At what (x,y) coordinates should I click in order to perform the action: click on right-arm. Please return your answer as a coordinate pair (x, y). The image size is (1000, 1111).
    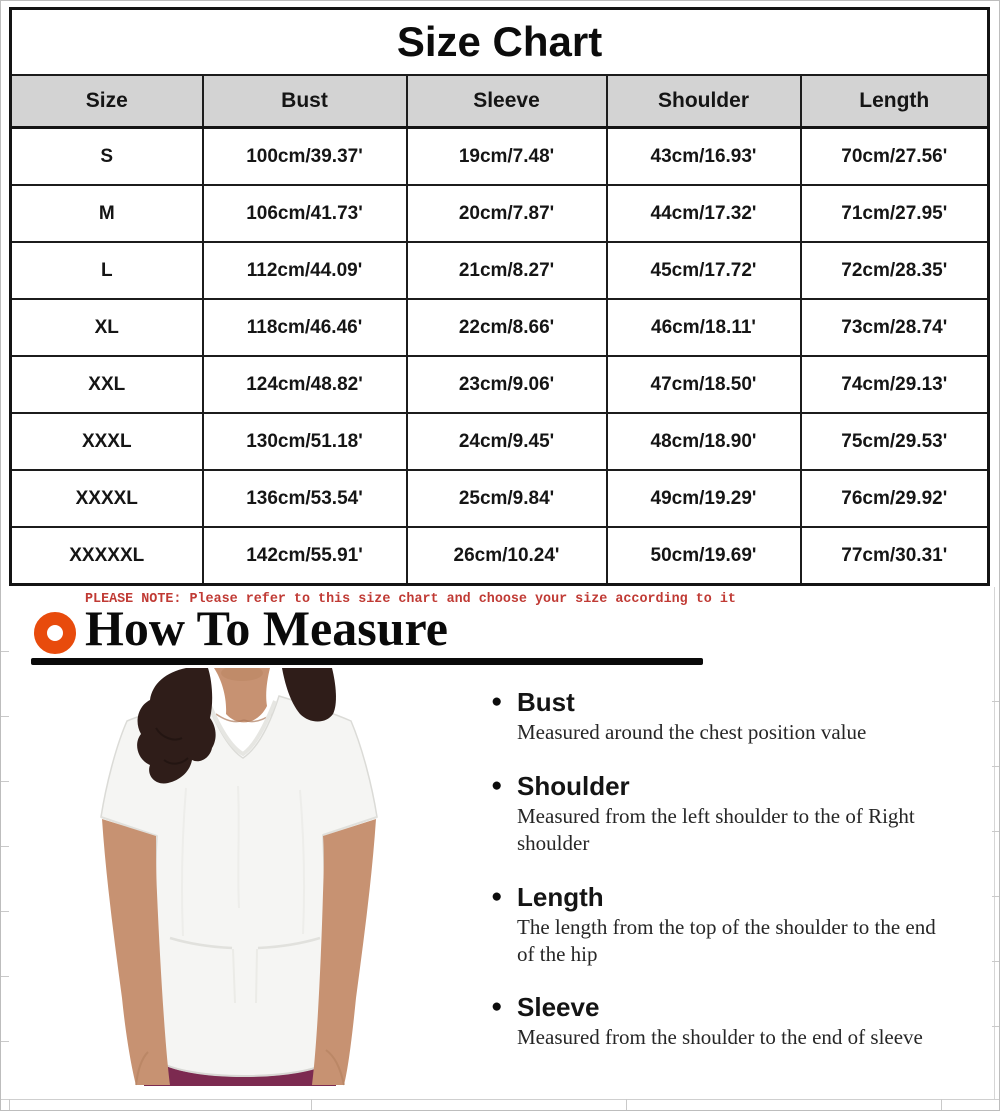
    Looking at the image, I should click on (344, 952).